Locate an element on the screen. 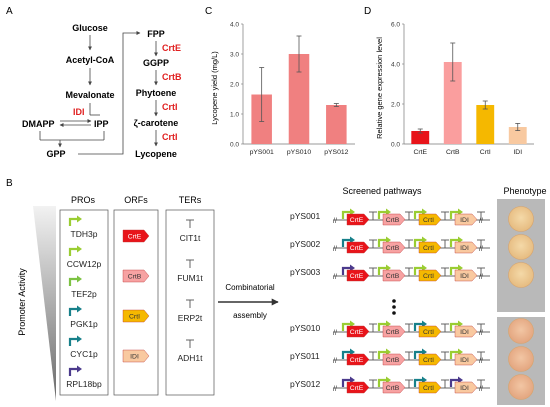 The image size is (550, 407). enzyme-crte: CrtE is located at coordinates (171, 48).